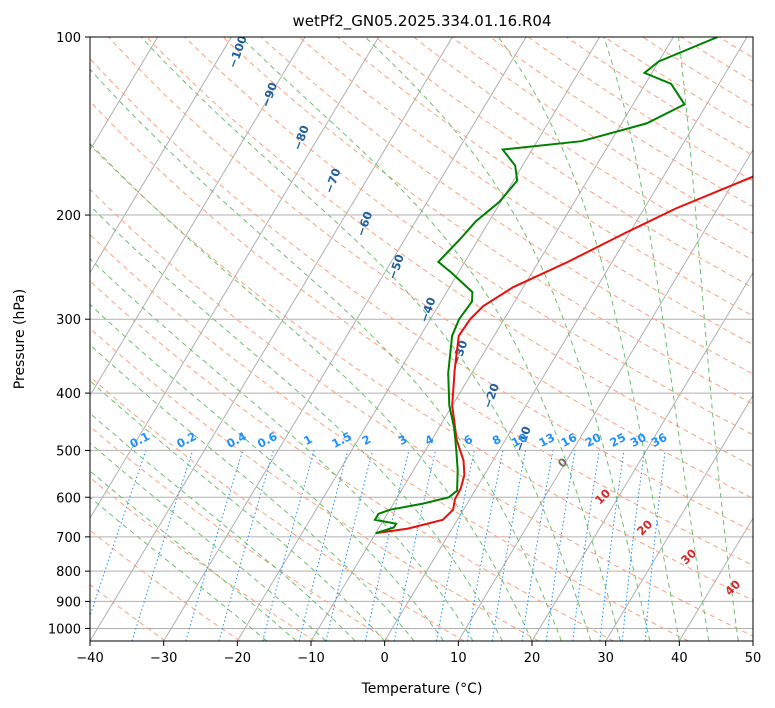  What do you see at coordinates (546, 440) in the screenshot?
I see `mixing-ratio-label: 13` at bounding box center [546, 440].